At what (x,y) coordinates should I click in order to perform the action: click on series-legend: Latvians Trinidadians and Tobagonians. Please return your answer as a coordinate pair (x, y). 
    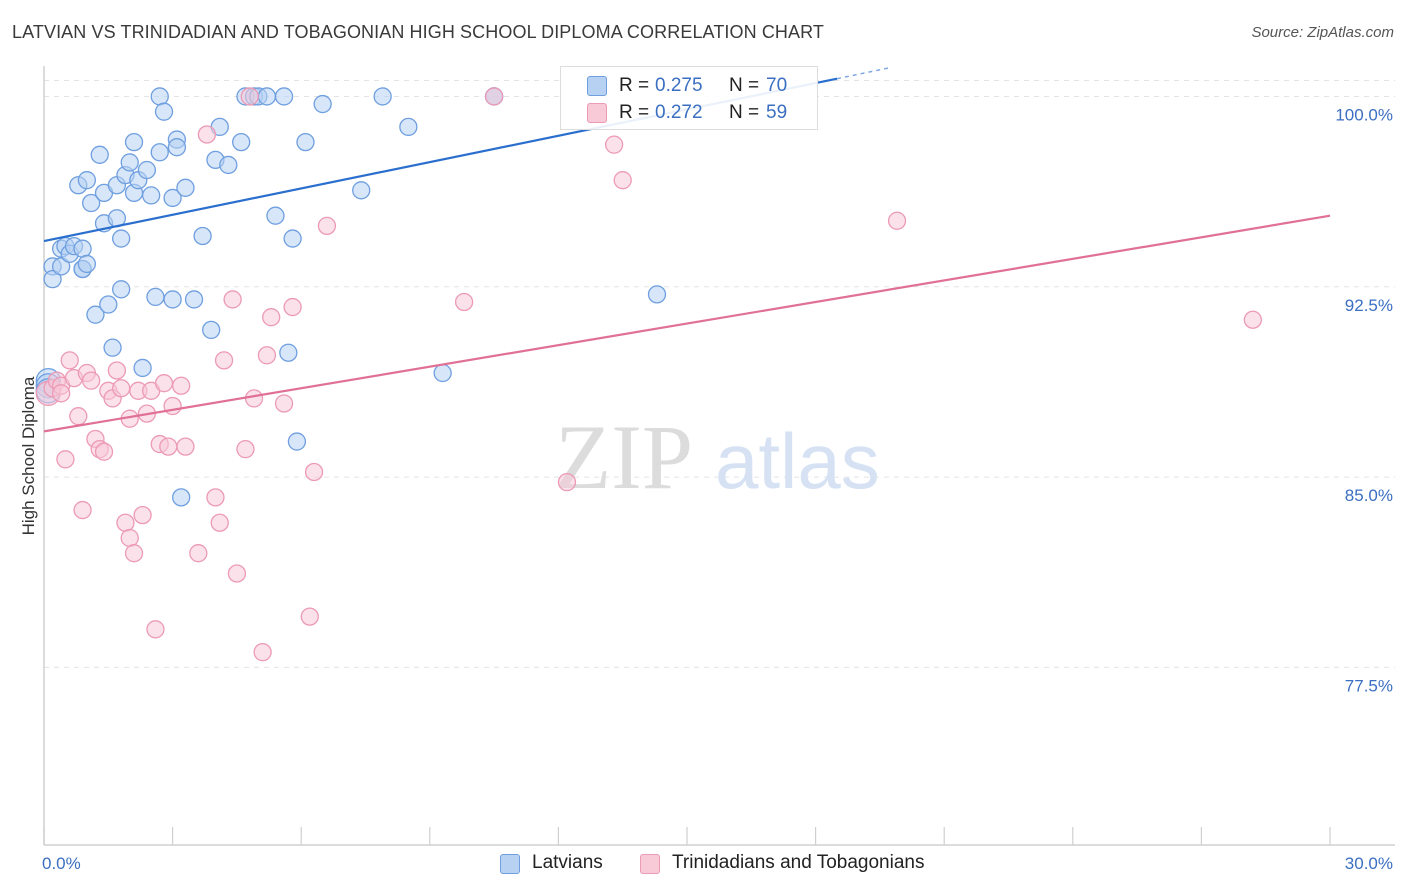
    Looking at the image, I should click on (703, 864).